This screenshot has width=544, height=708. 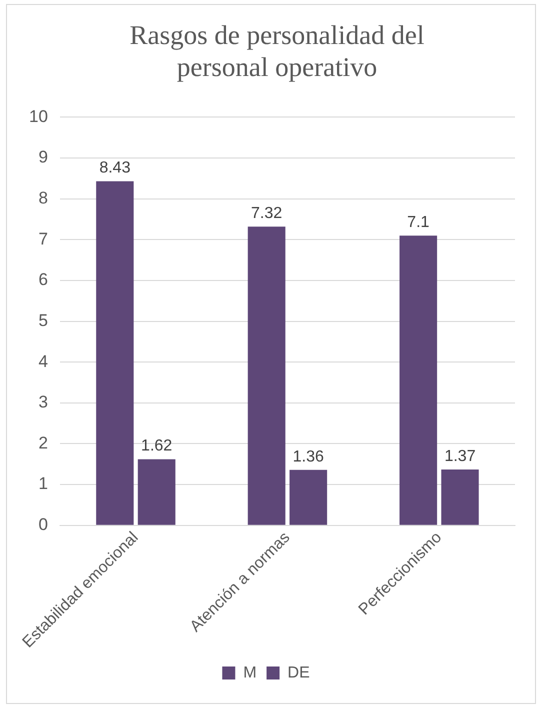 I want to click on chart-title: Rasgos de personalidad del personal operativo, so click(x=277, y=51).